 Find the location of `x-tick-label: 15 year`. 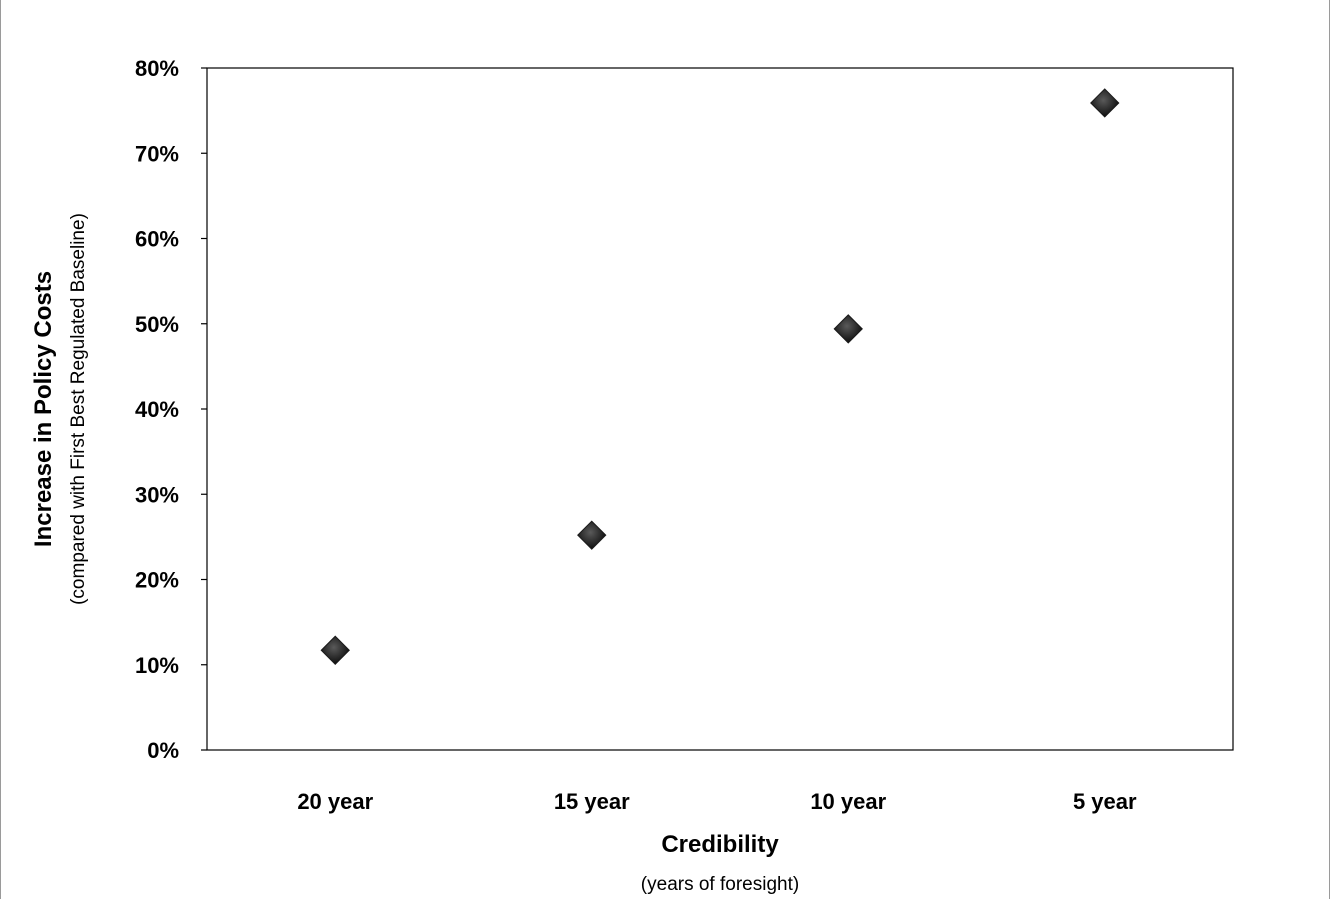

x-tick-label: 15 year is located at coordinates (592, 801).